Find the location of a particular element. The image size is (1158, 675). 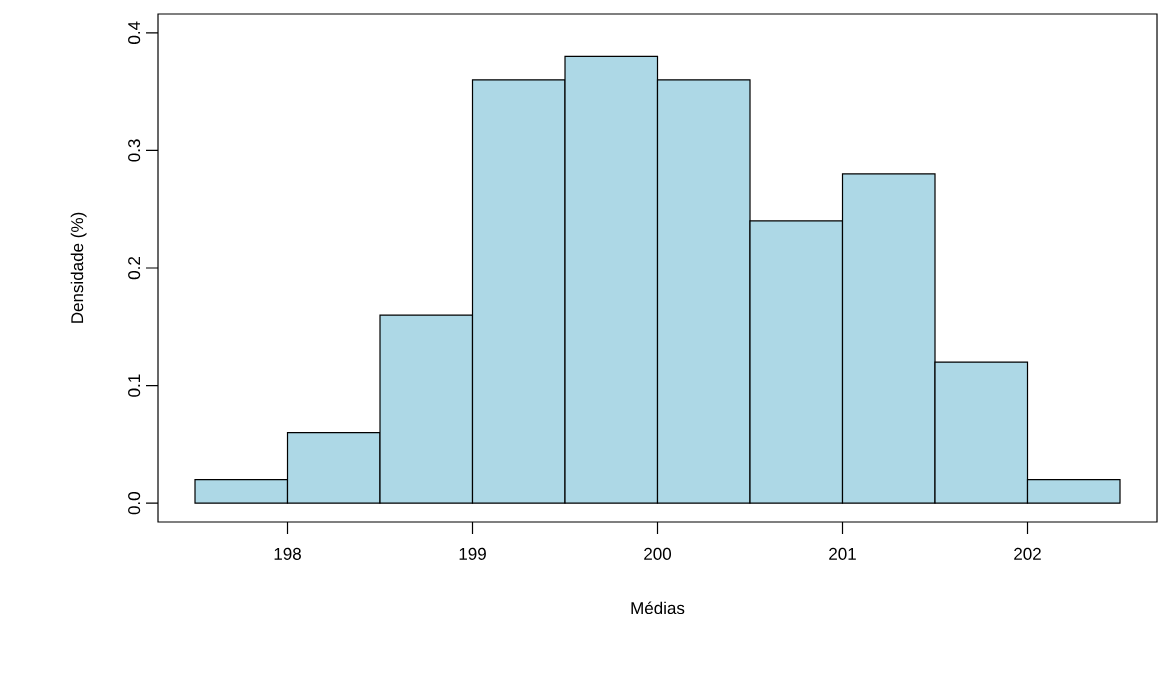

x-tick-label: 202 is located at coordinates (1027, 553).